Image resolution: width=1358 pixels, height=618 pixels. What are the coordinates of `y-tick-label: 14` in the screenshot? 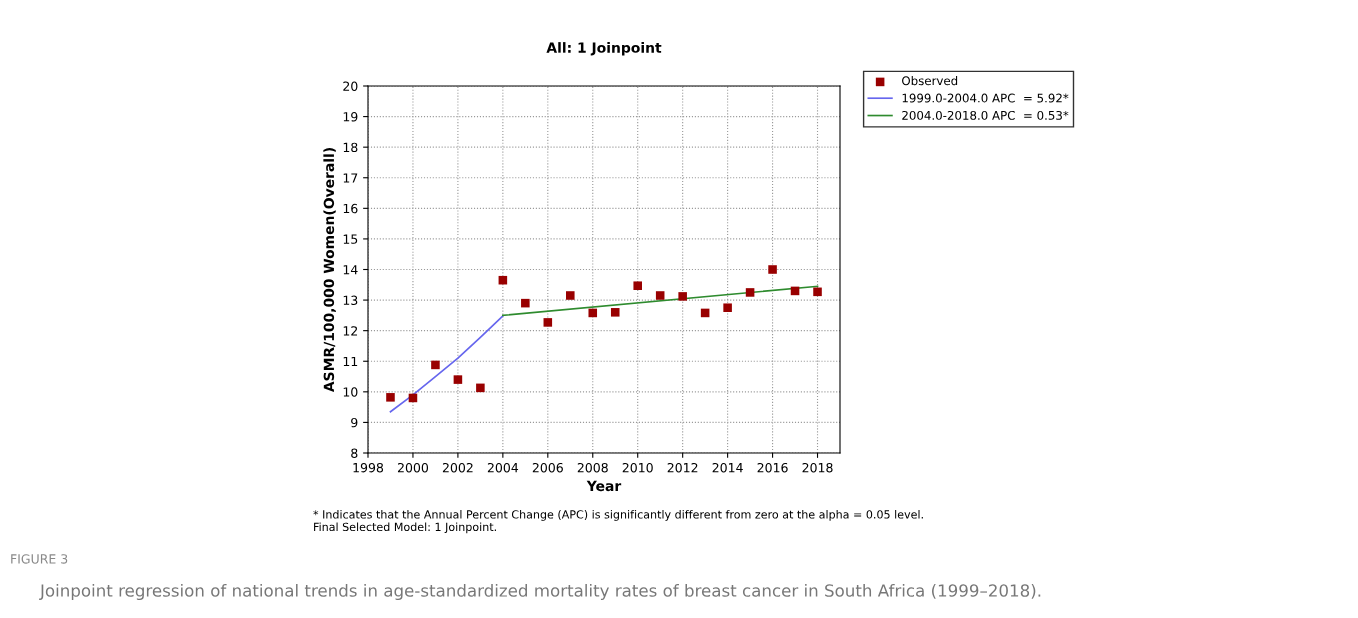 It's located at (350, 270).